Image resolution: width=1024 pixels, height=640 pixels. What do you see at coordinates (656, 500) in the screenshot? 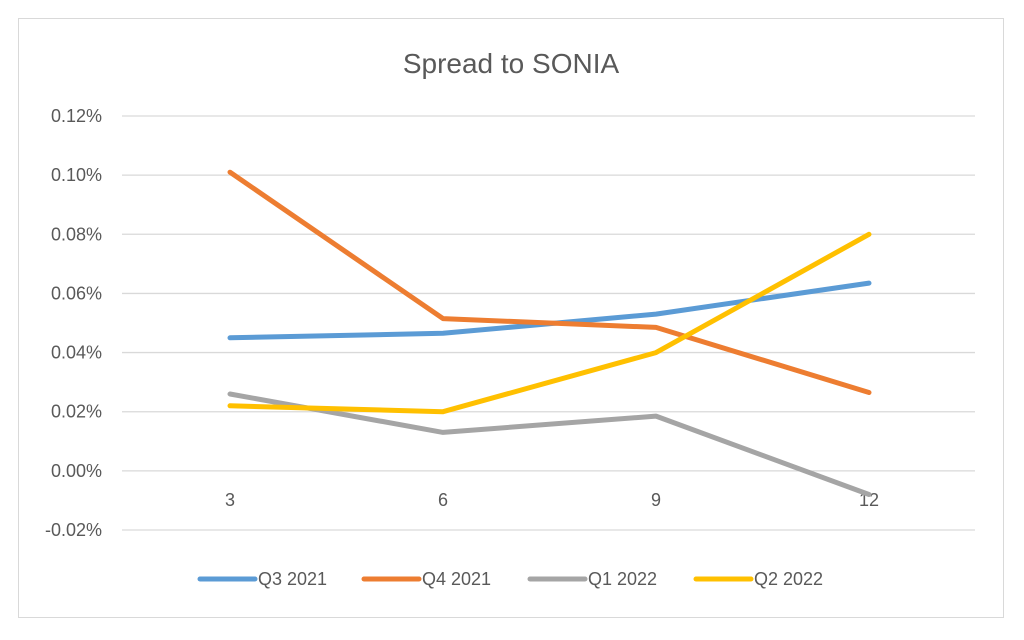
I see `x-tick-label: 9` at bounding box center [656, 500].